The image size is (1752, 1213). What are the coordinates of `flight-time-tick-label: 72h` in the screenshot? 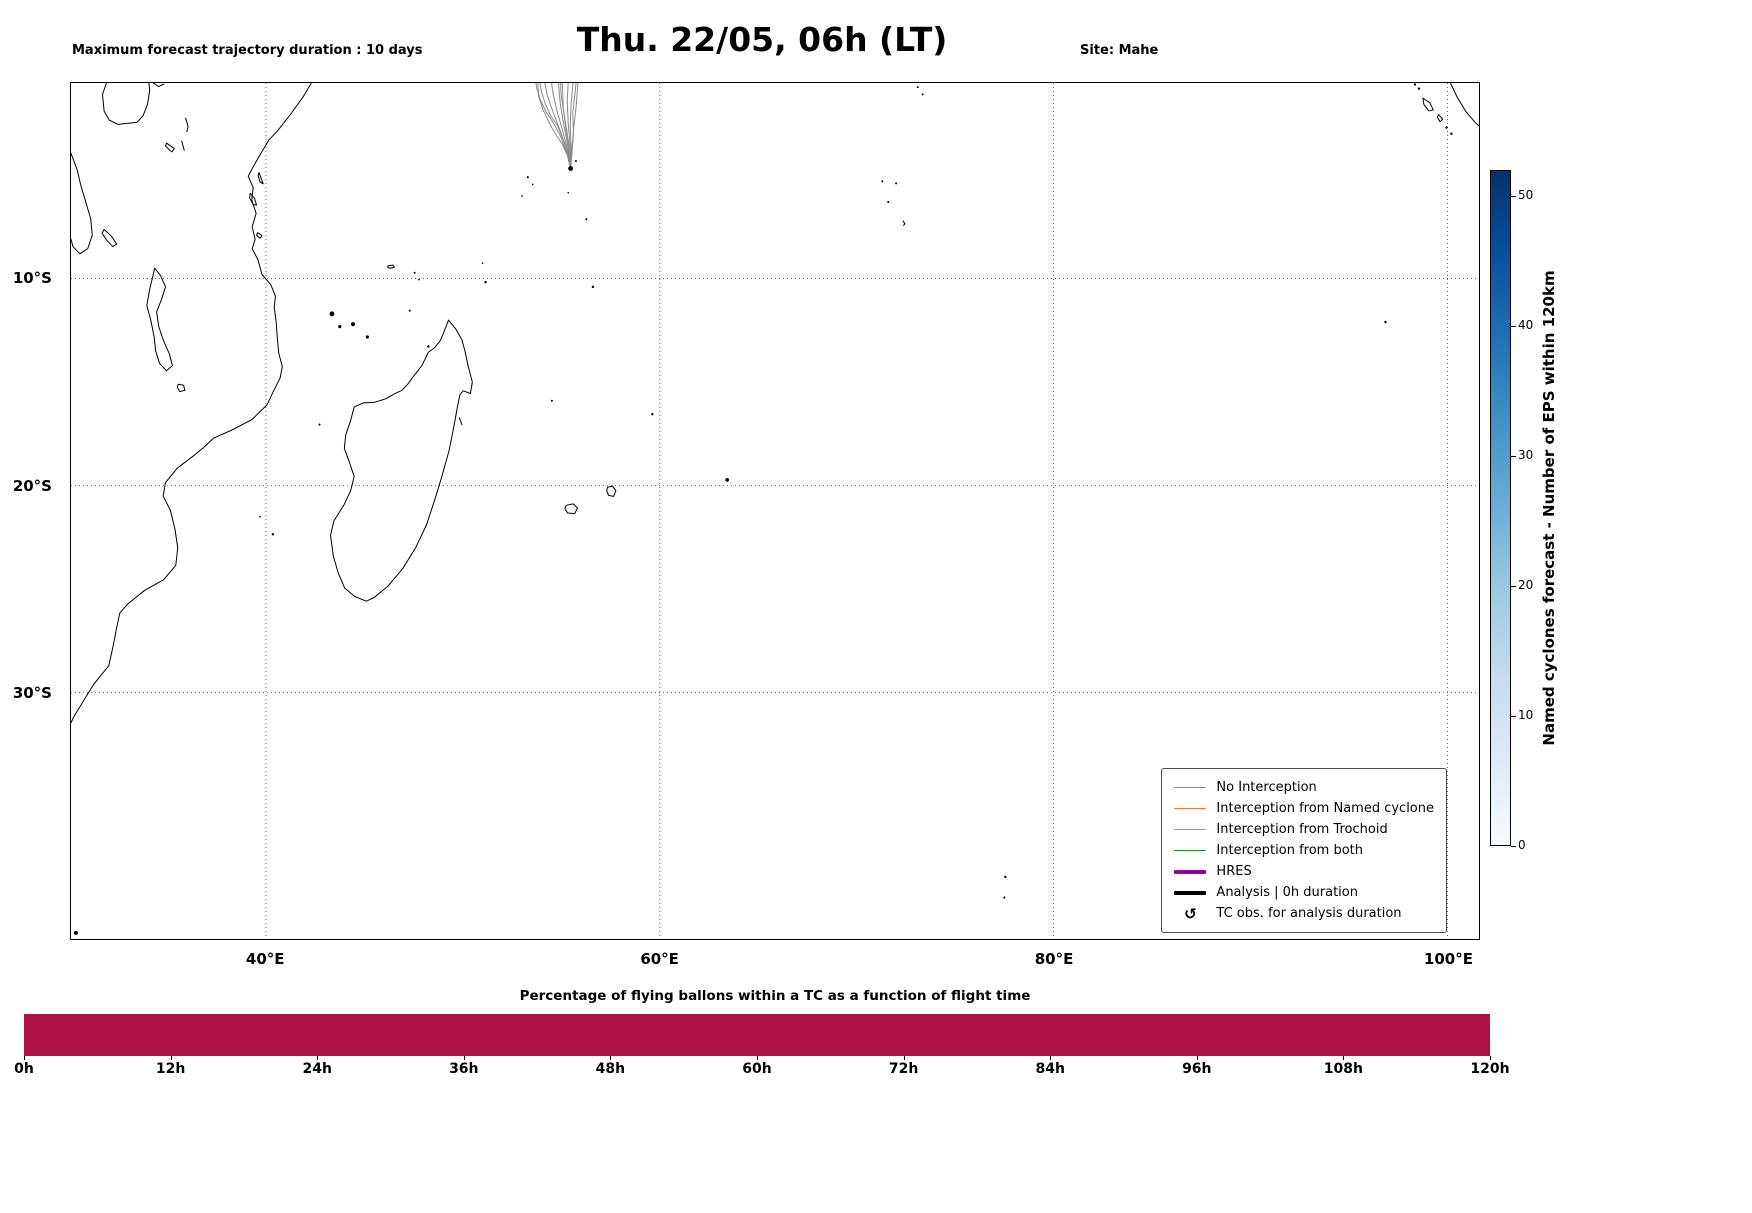 It's located at (903, 1069).